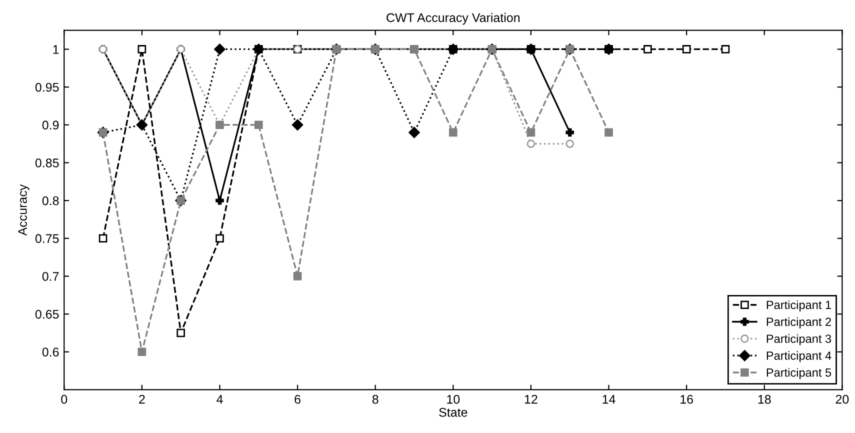 Image resolution: width=855 pixels, height=433 pixels. I want to click on x-axis-title: State, so click(453, 412).